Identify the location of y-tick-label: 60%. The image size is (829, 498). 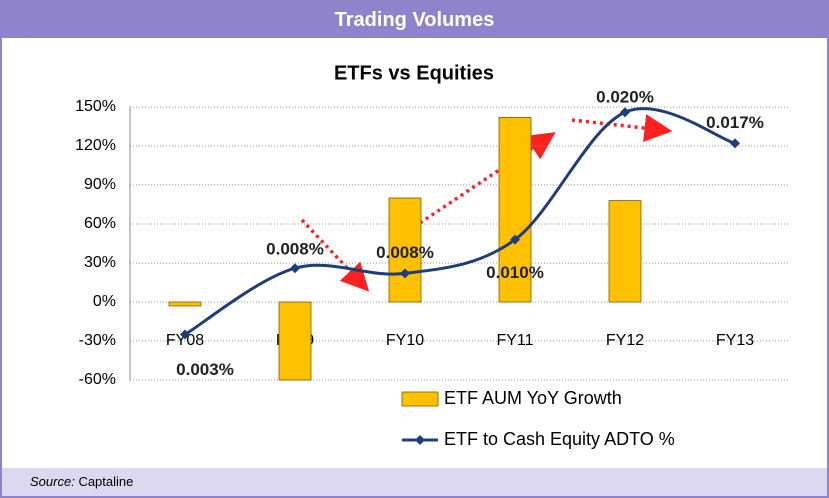
(100, 223).